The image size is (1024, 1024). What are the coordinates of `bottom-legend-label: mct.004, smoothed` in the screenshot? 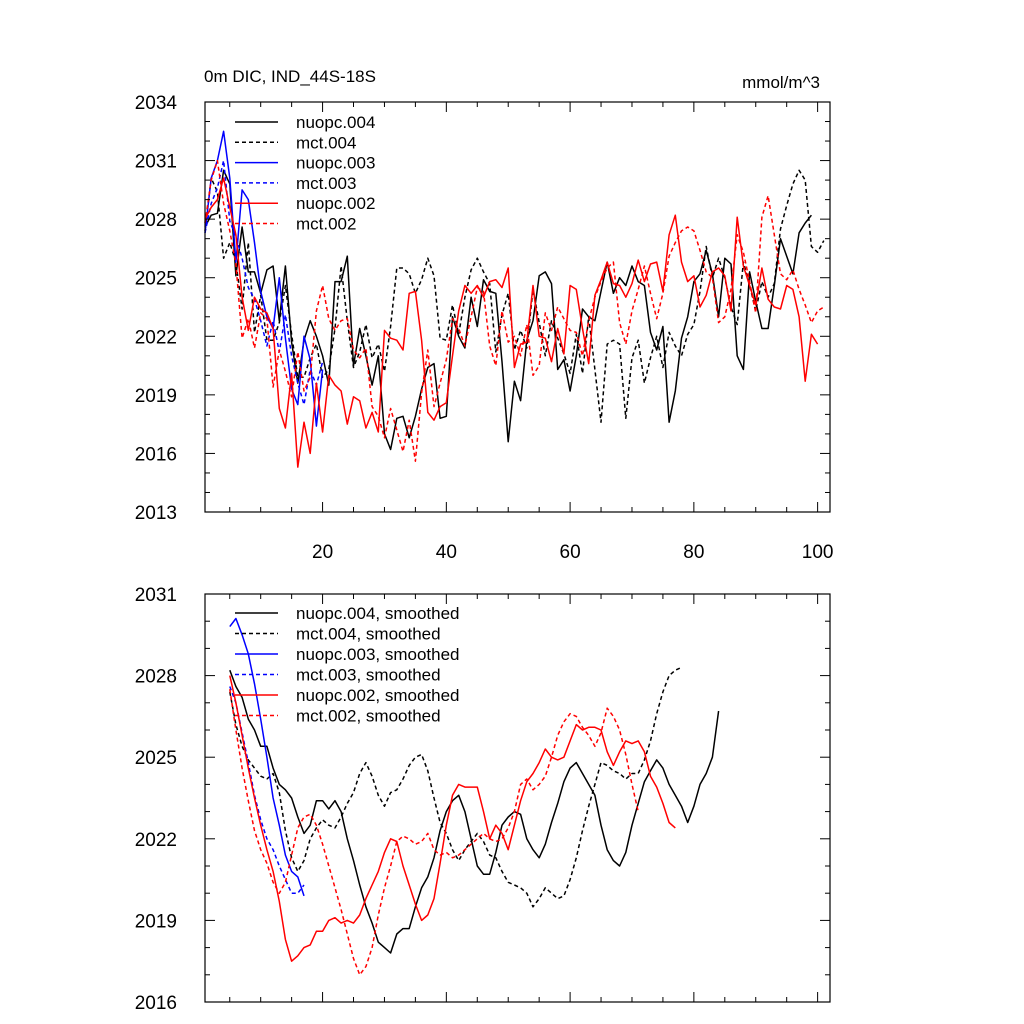 It's located at (368, 634).